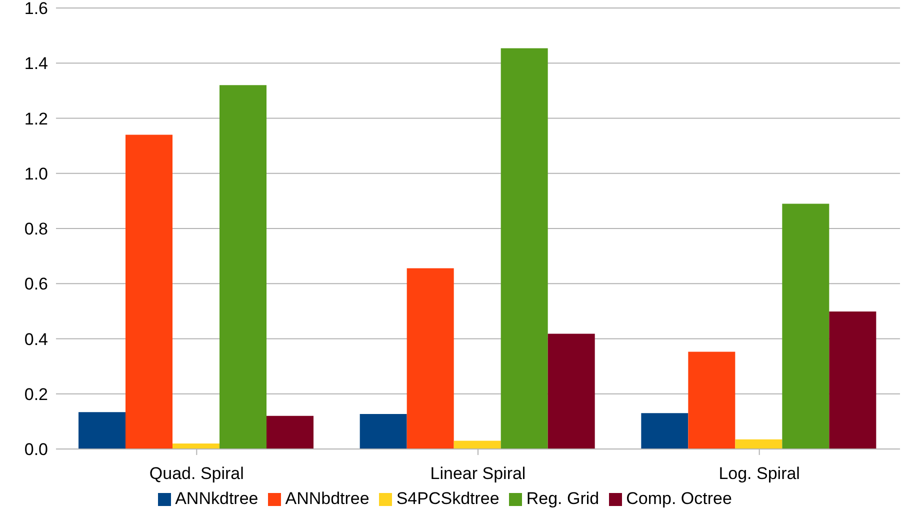 This screenshot has width=904, height=513. I want to click on x-tick-label: Linear Spiral, so click(478, 474).